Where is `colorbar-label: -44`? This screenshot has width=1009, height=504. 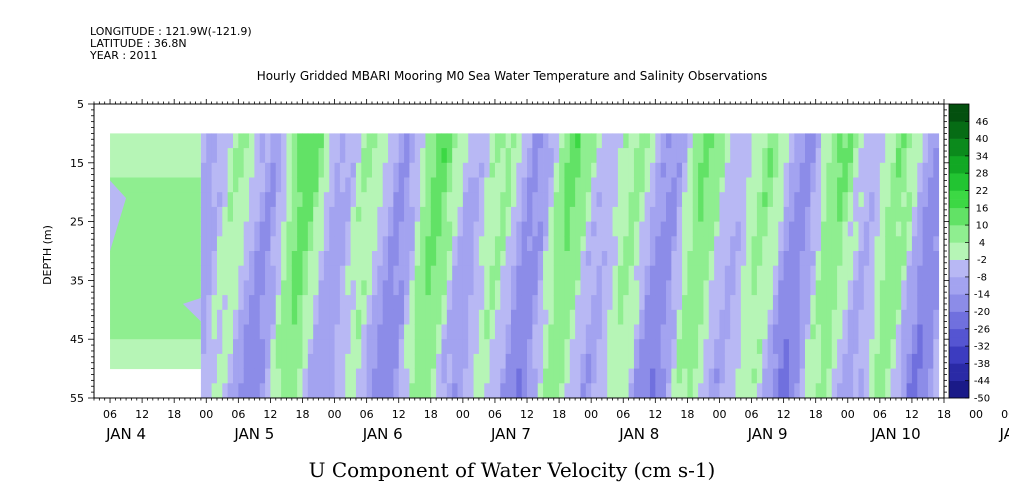
colorbar-label: -44 is located at coordinates (982, 381).